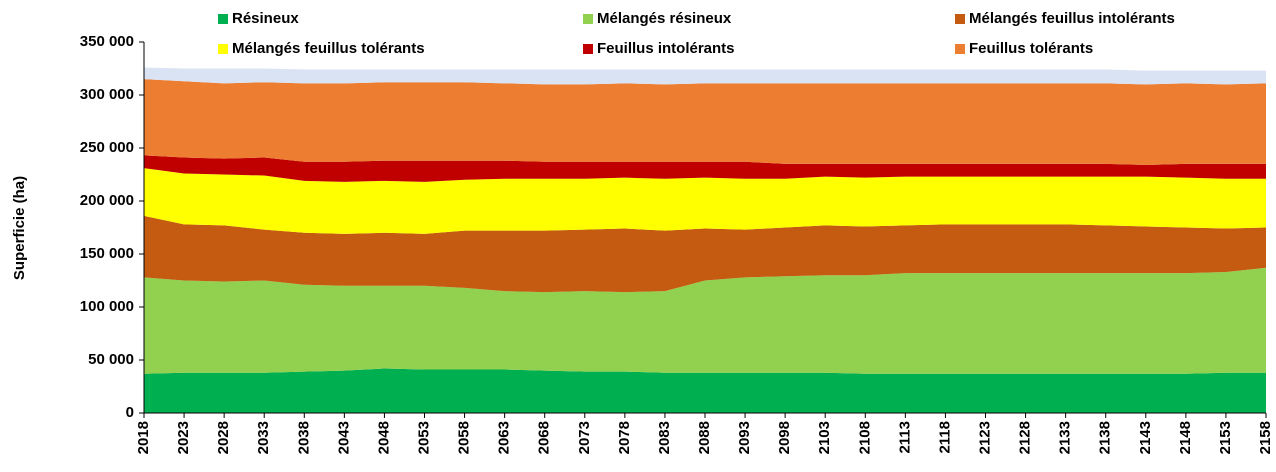 The height and width of the screenshot is (472, 1276). What do you see at coordinates (1145, 437) in the screenshot?
I see `x-tick-label: 2143` at bounding box center [1145, 437].